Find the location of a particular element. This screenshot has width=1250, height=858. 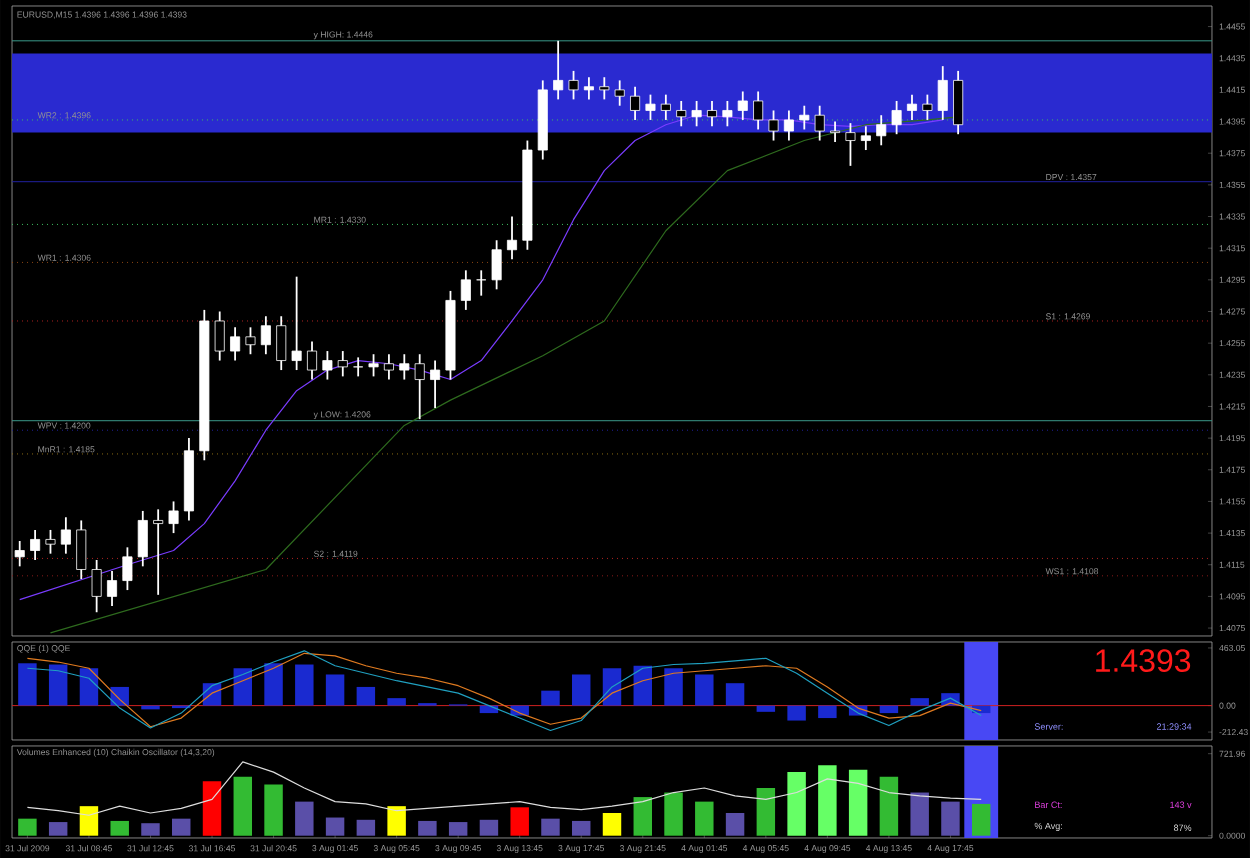

annotation: 1.4393 is located at coordinates (1143, 660).